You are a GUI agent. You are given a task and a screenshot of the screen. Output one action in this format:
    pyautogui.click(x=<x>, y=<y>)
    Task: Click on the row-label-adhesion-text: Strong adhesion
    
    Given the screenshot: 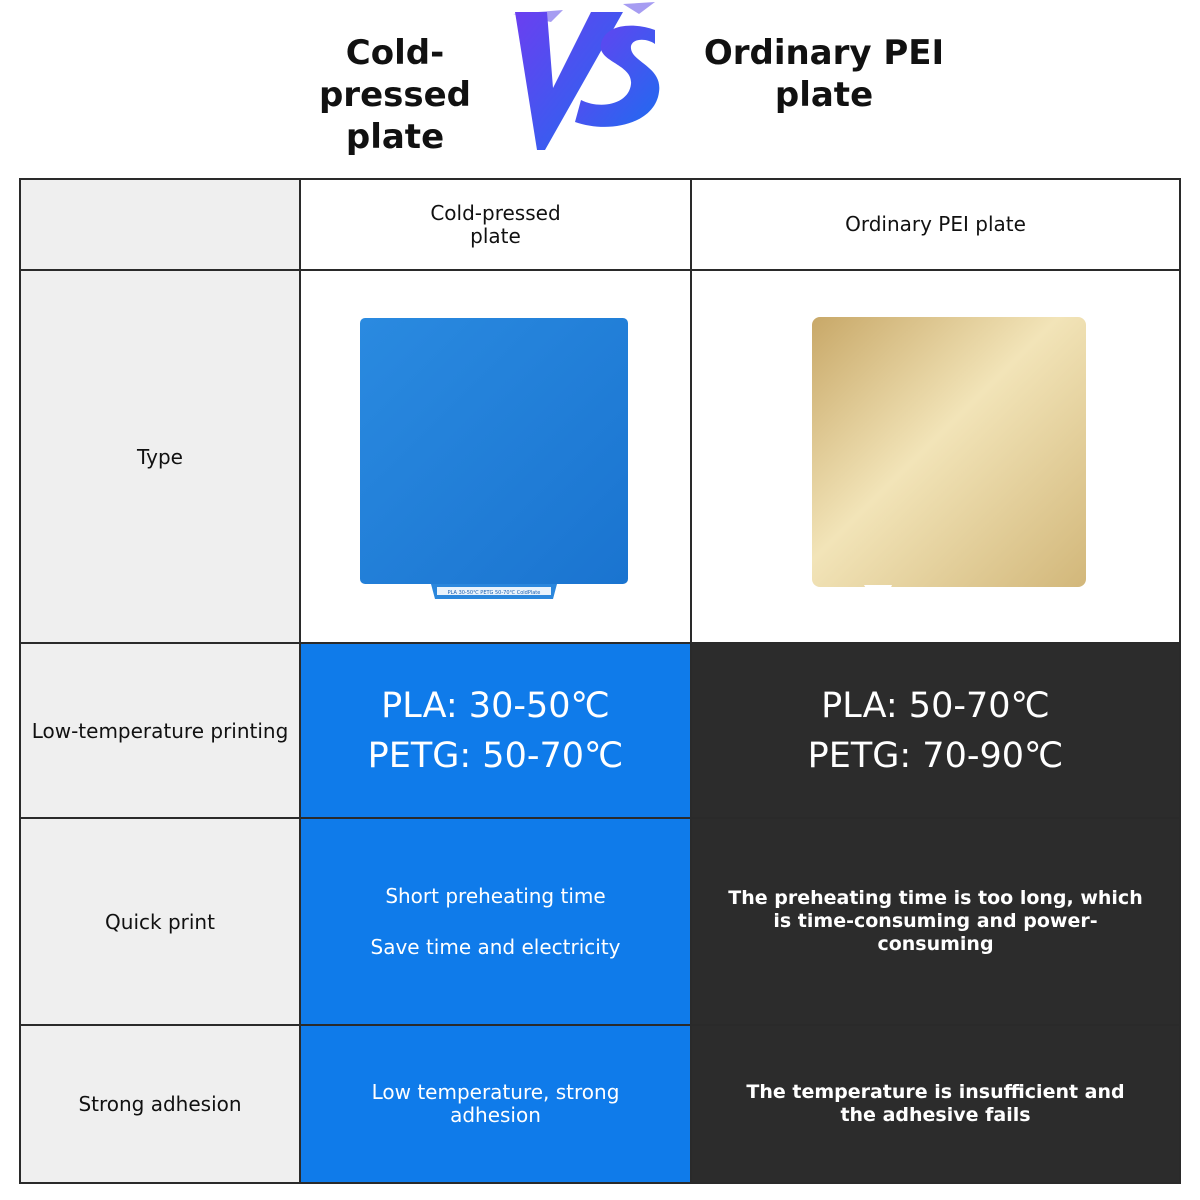 What is the action you would take?
    pyautogui.click(x=160, y=1104)
    